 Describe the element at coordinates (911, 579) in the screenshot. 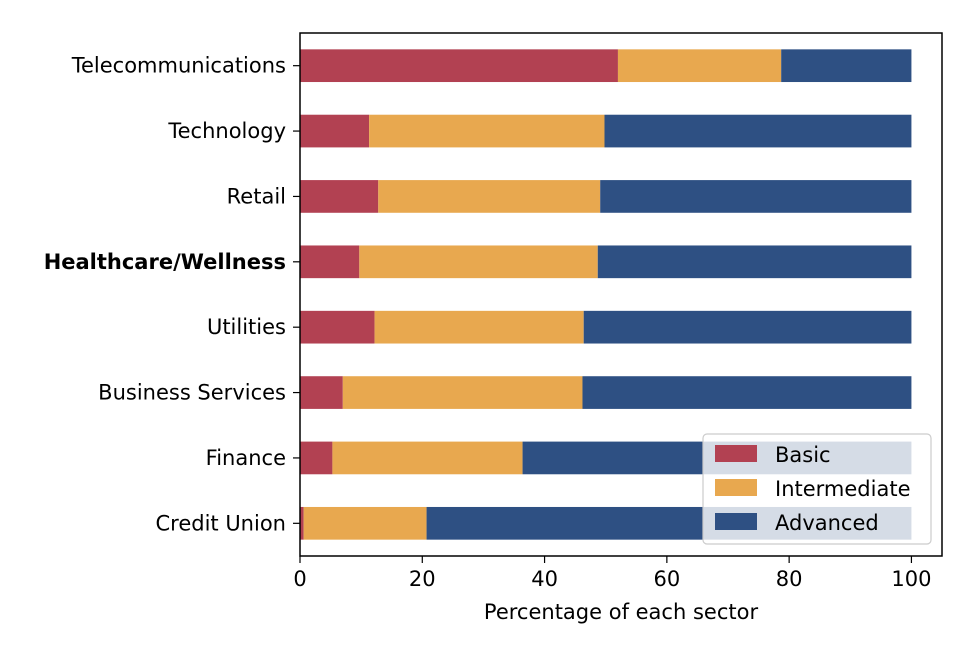

I see `x-tick-label: 100` at that location.